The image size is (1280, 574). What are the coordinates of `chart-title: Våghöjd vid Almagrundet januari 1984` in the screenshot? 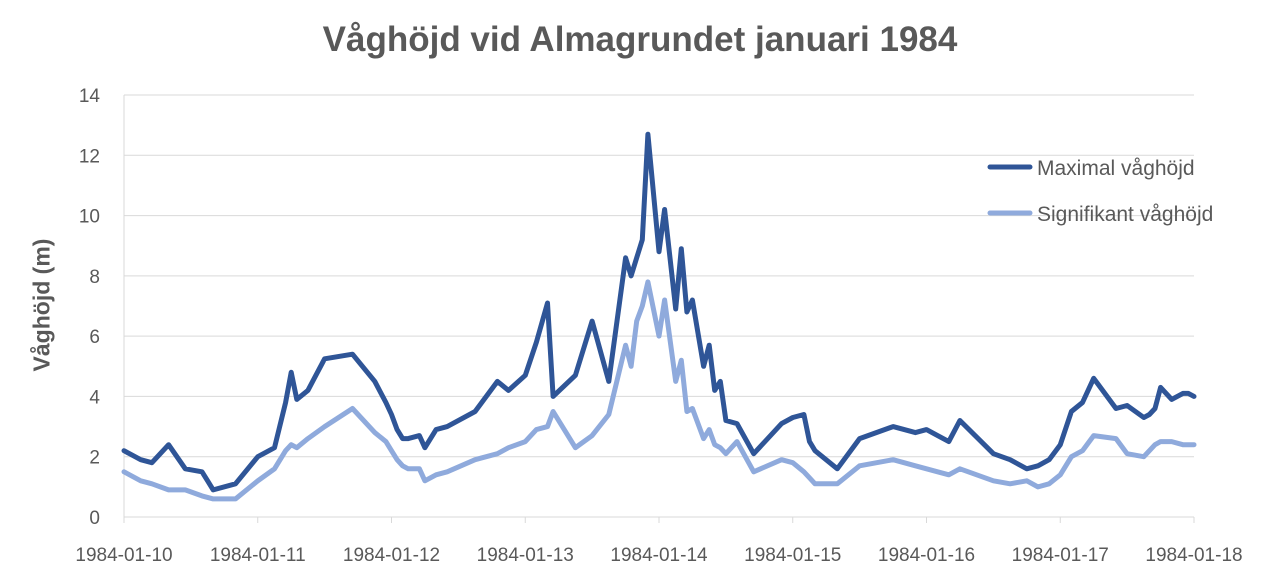 It's located at (640, 39).